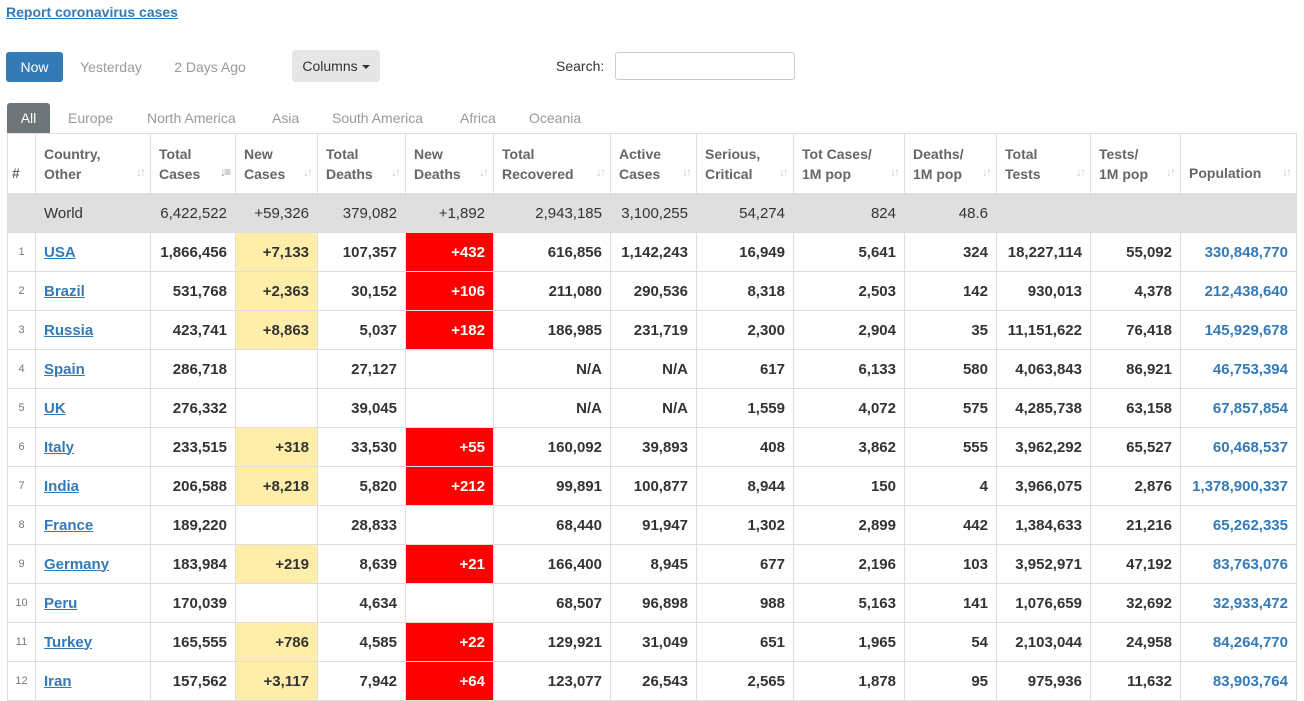 The width and height of the screenshot is (1304, 701). What do you see at coordinates (21, 163) in the screenshot?
I see `header-rank: #` at bounding box center [21, 163].